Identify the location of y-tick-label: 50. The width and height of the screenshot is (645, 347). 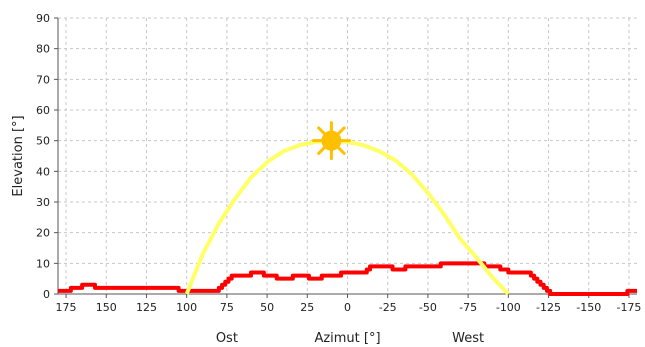
(43, 141).